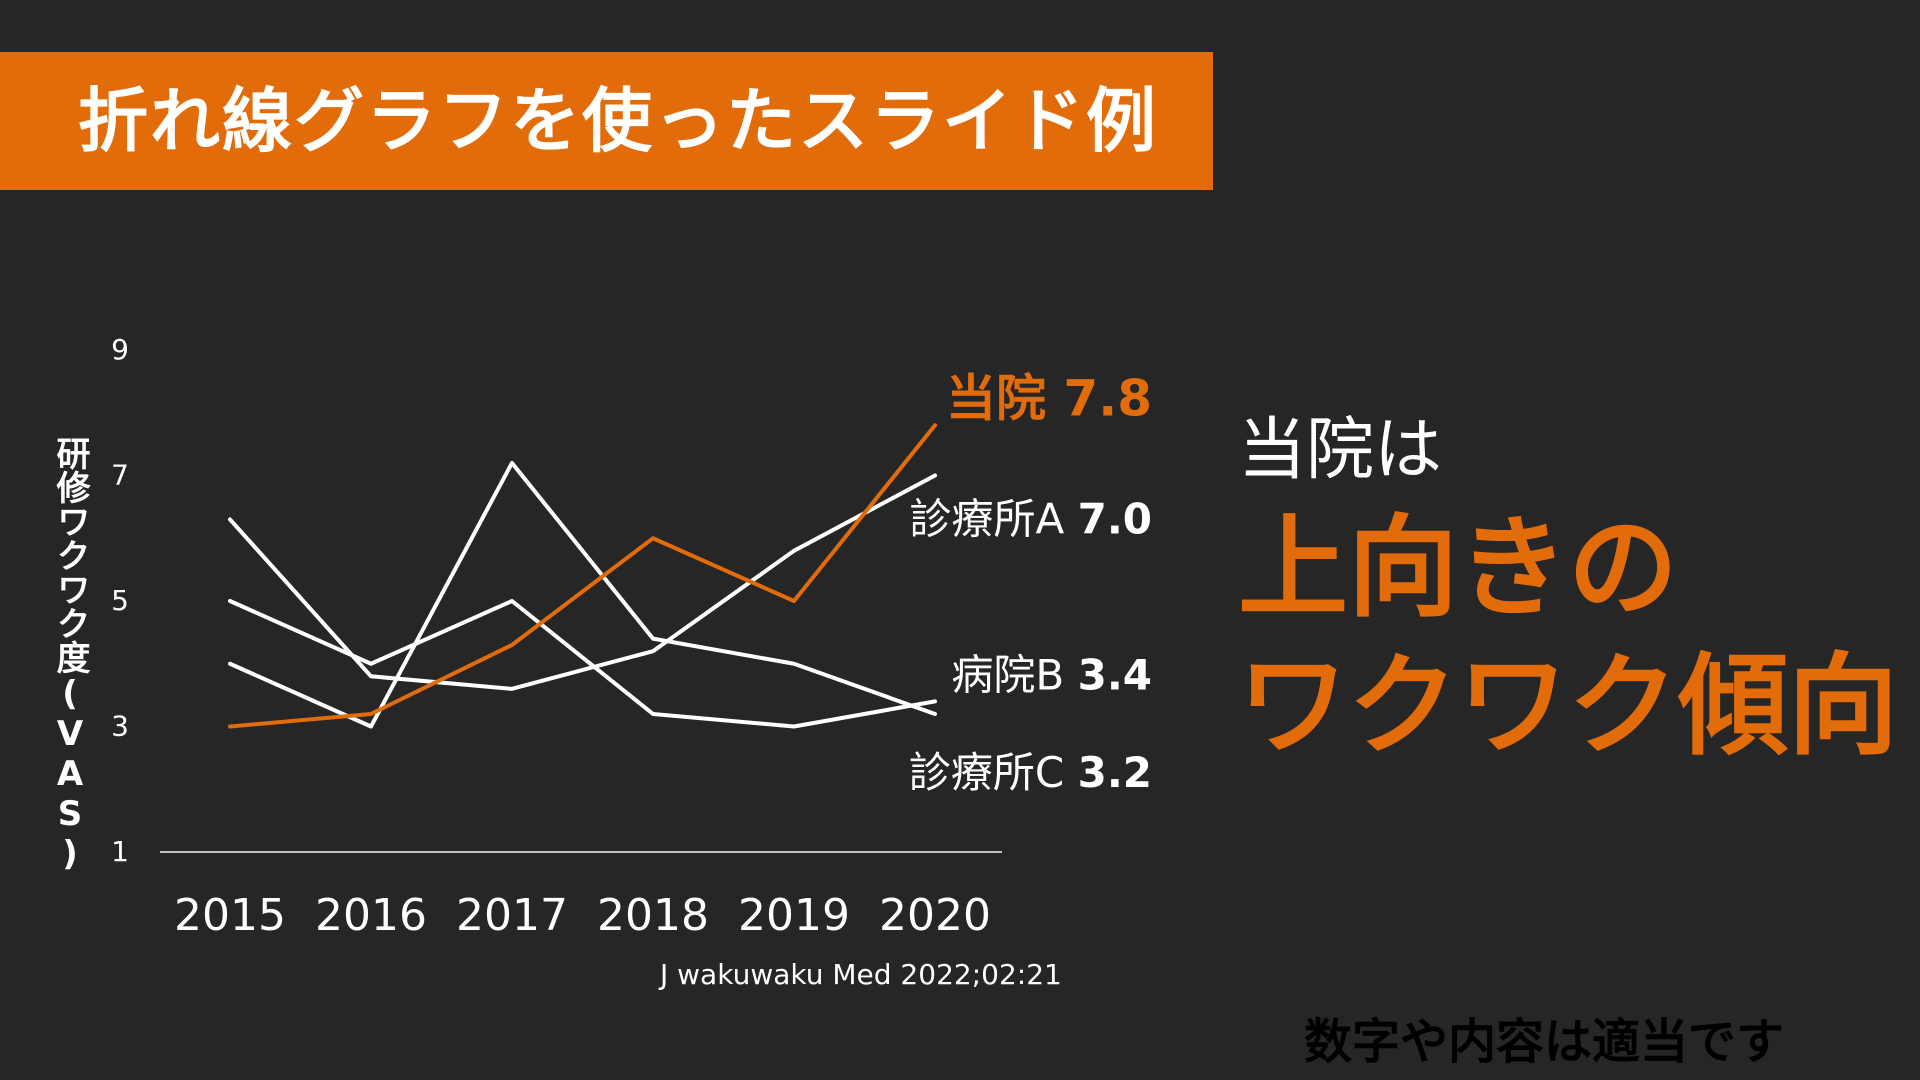  I want to click on slide-title: 折れ線グラフを使ったスライド例, so click(618, 121).